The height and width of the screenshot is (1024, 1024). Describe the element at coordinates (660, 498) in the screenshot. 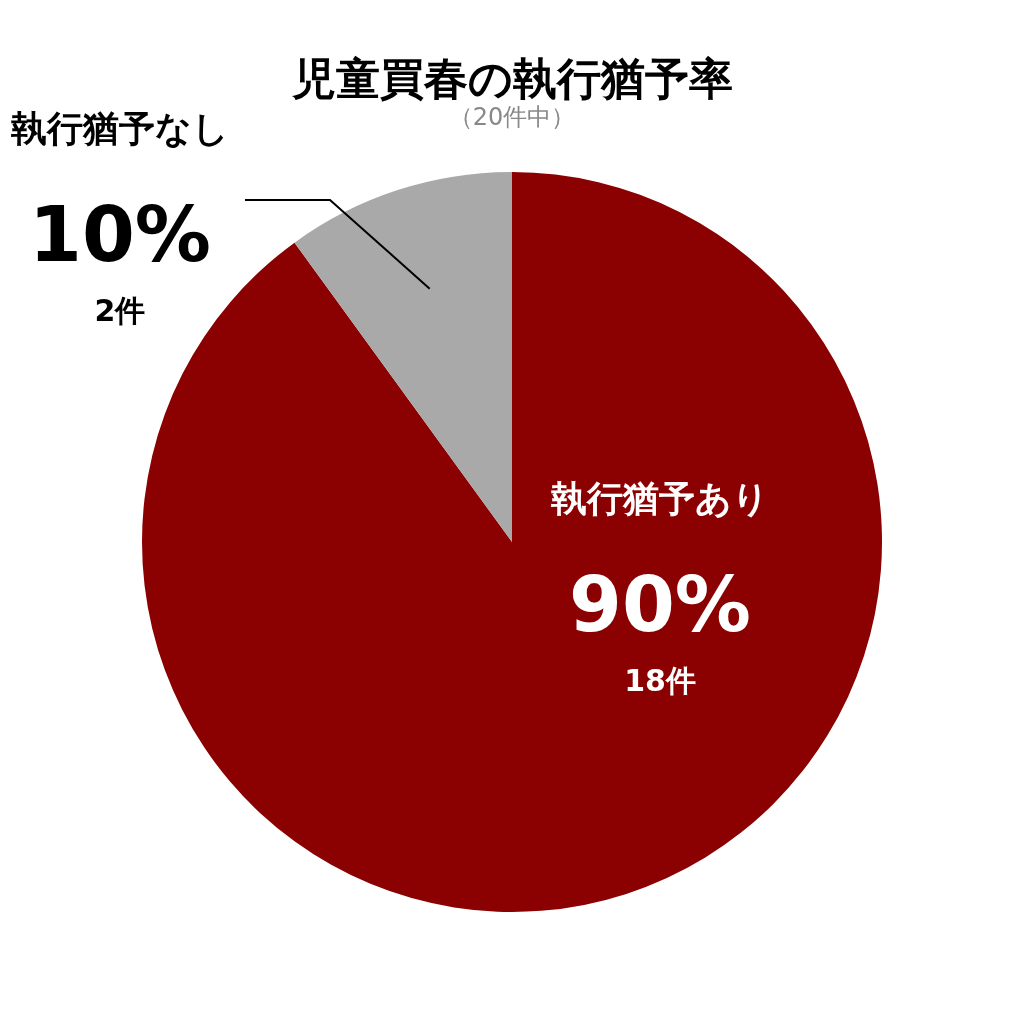

I see `slice-label: 執行猶予あり` at that location.